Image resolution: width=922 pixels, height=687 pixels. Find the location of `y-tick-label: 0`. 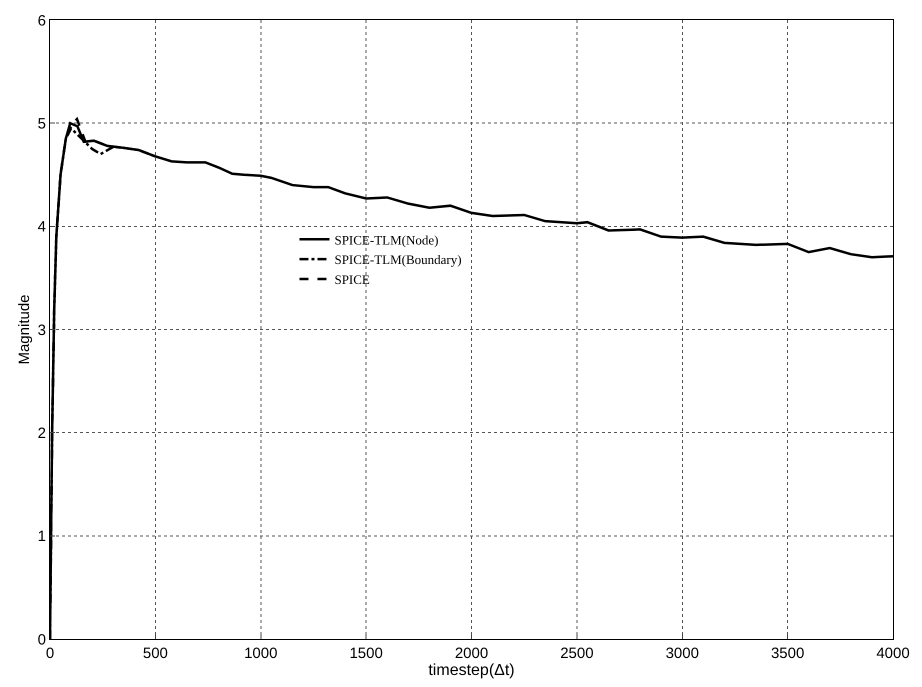

y-tick-label: 0 is located at coordinates (42, 639).